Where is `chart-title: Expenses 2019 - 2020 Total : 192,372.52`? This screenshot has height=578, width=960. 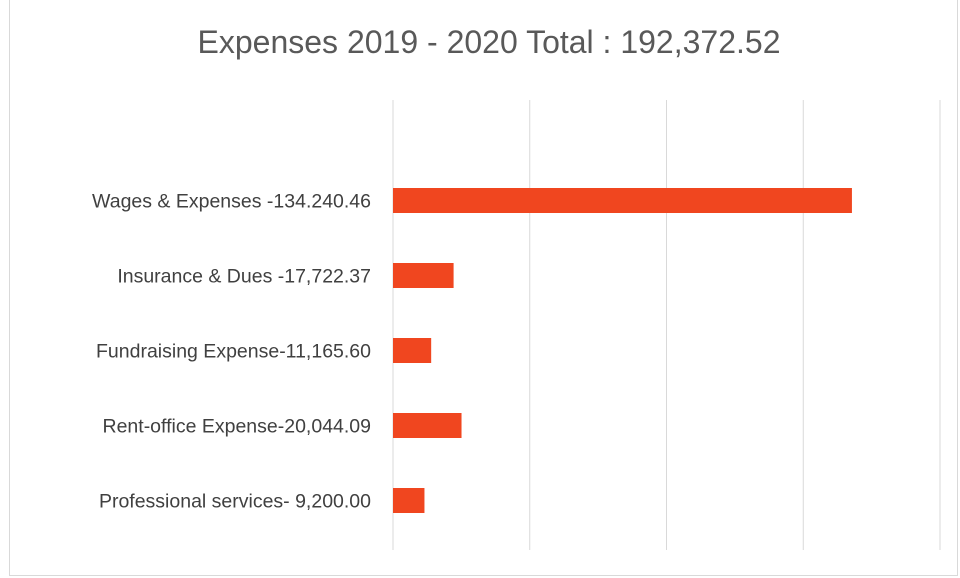
chart-title: Expenses 2019 - 2020 Total : 192,372.52 is located at coordinates (489, 42).